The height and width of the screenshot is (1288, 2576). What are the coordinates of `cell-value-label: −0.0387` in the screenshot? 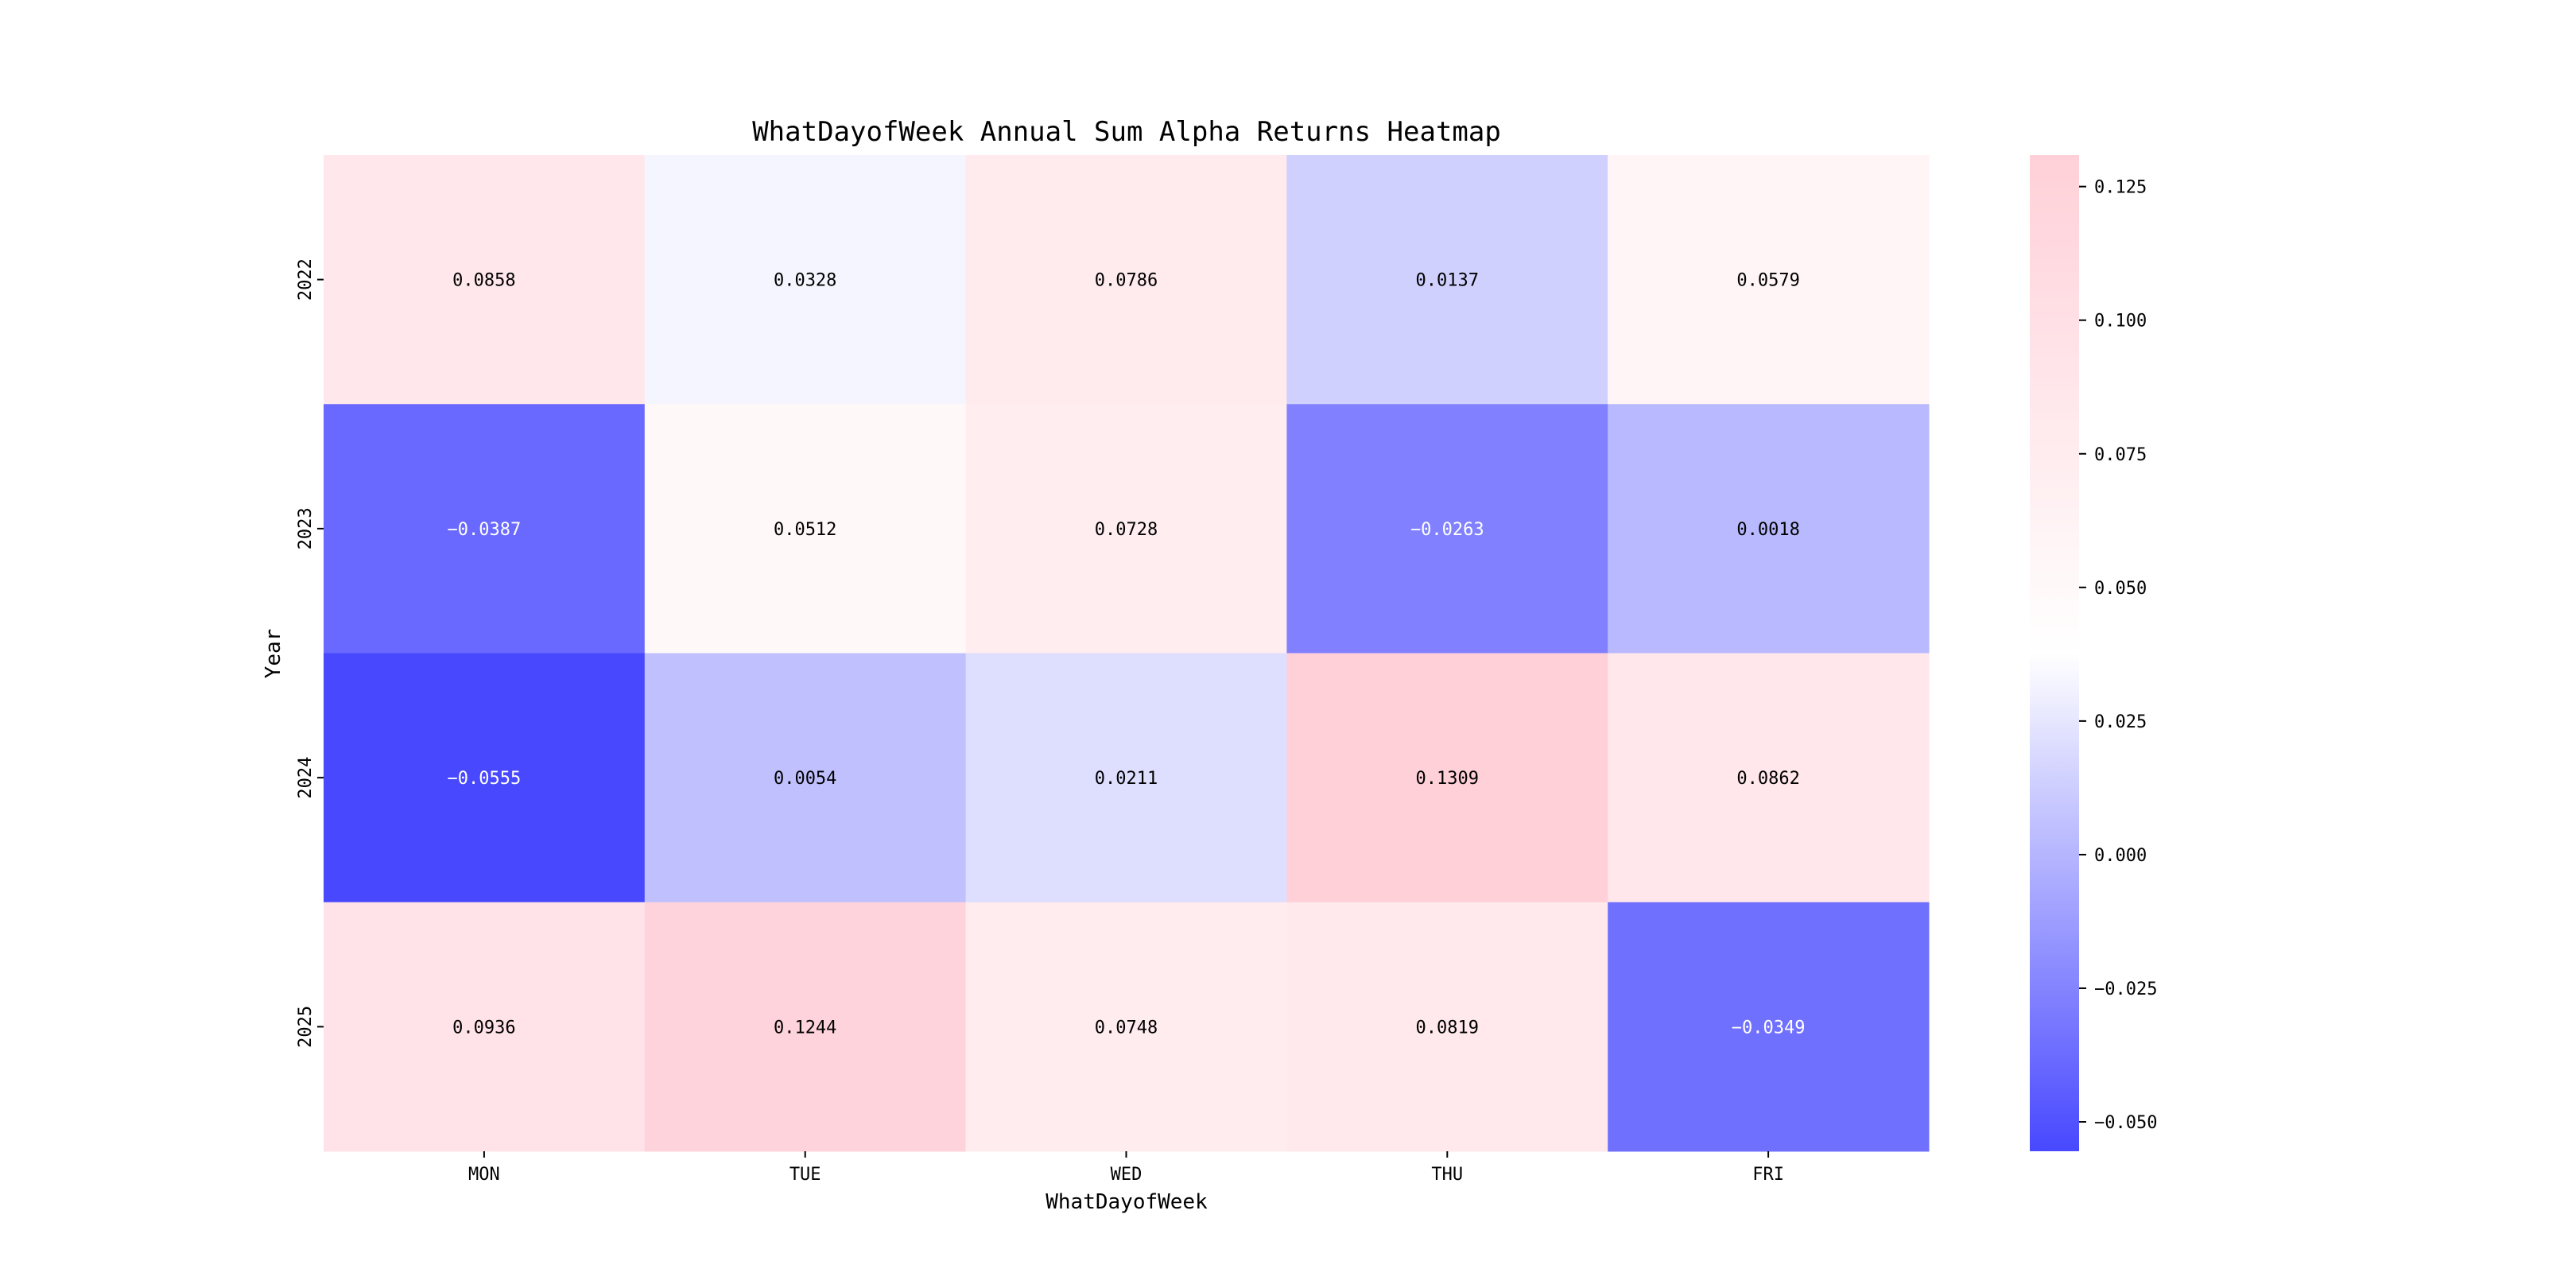 It's located at (485, 530).